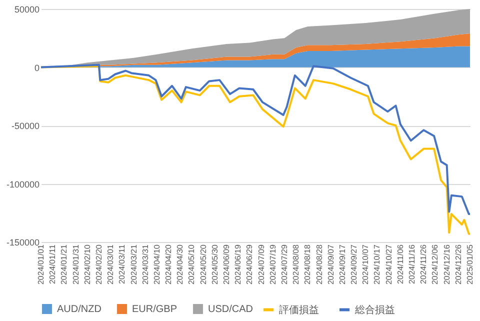  Describe the element at coordinates (23, 243) in the screenshot. I see `y-tick-label: -150000` at that location.